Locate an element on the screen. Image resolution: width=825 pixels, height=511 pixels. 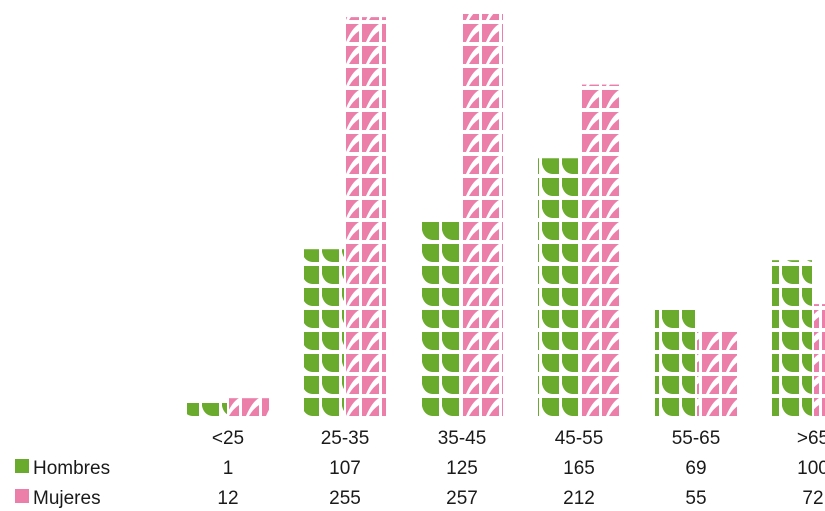
legend-label-mujeres: Mujeres is located at coordinates (67, 498).